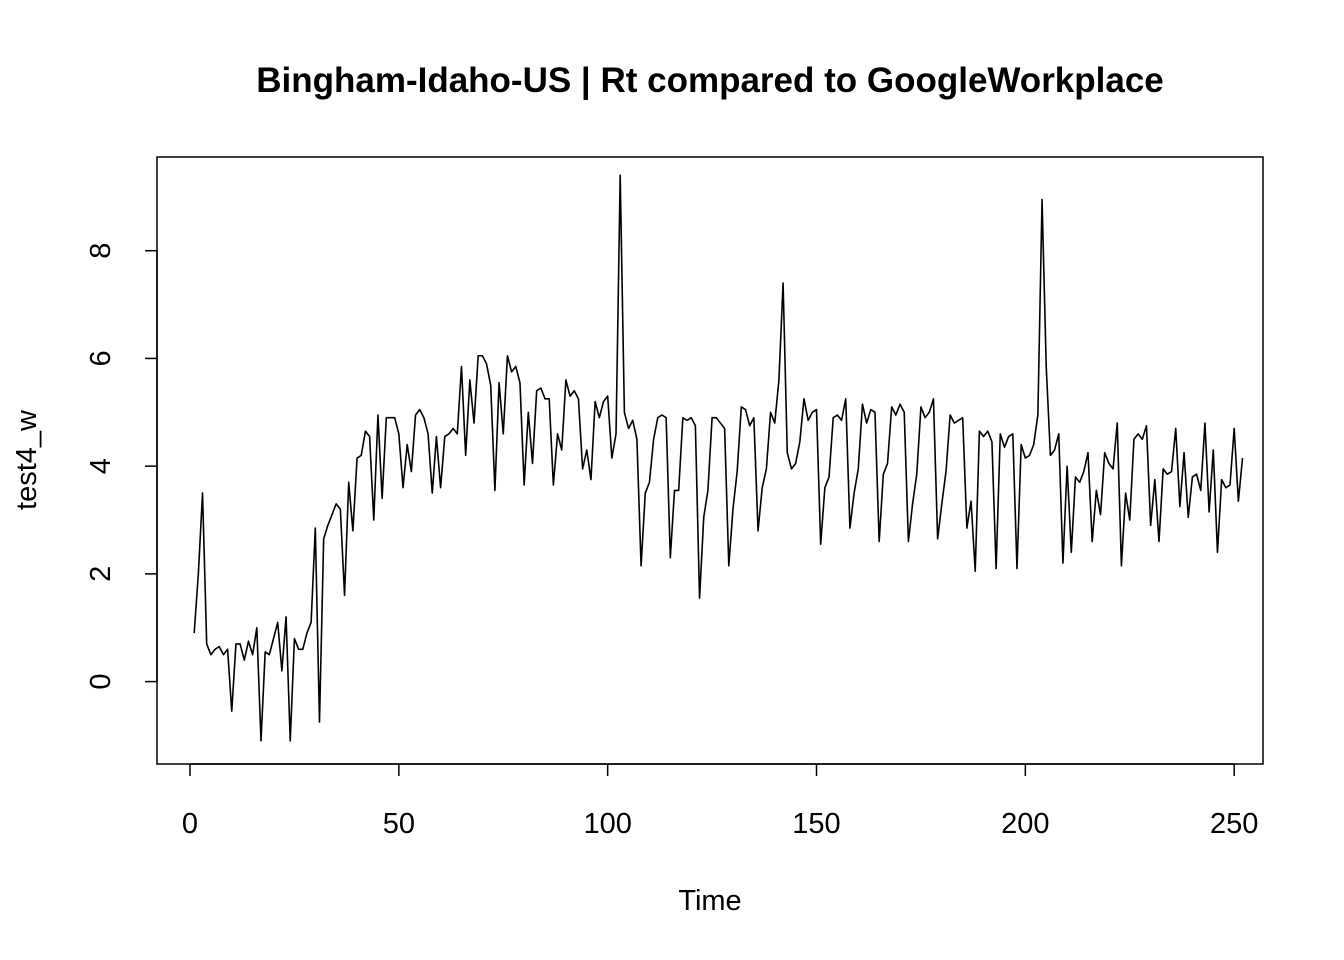  What do you see at coordinates (101, 574) in the screenshot?
I see `y-tick-label: 2` at bounding box center [101, 574].